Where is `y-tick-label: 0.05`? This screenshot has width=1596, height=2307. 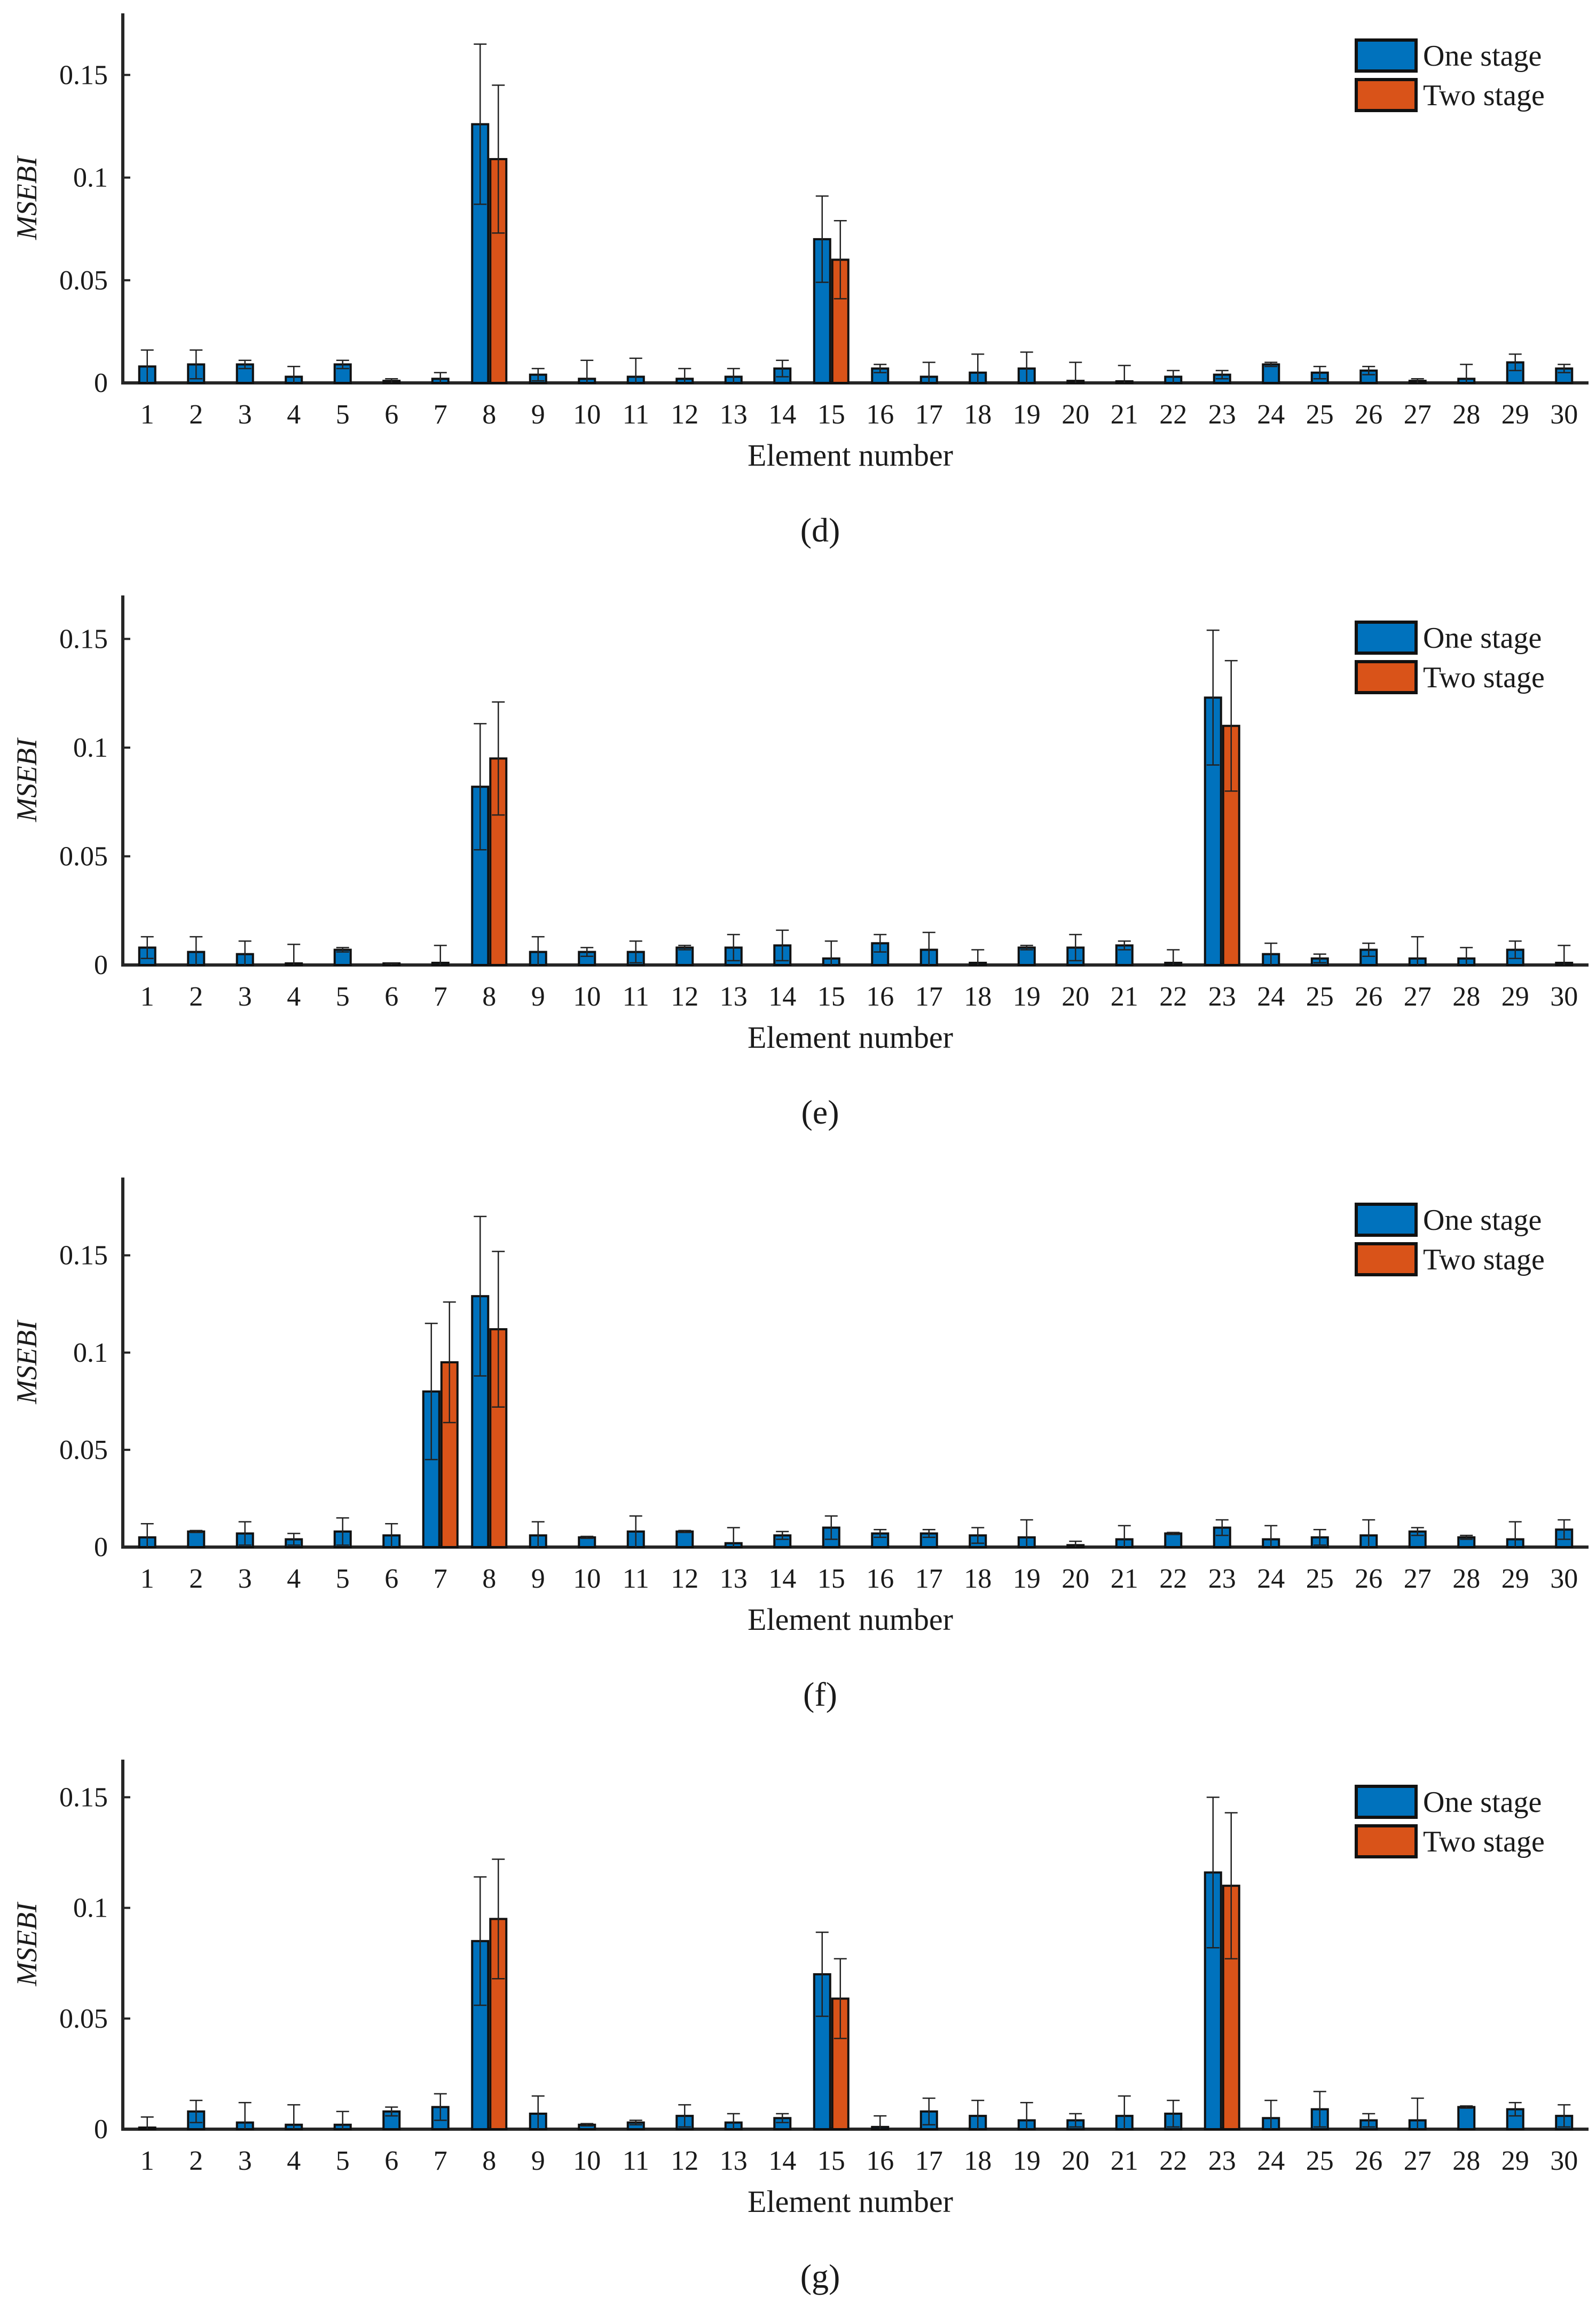 y-tick-label: 0.05 is located at coordinates (83, 280).